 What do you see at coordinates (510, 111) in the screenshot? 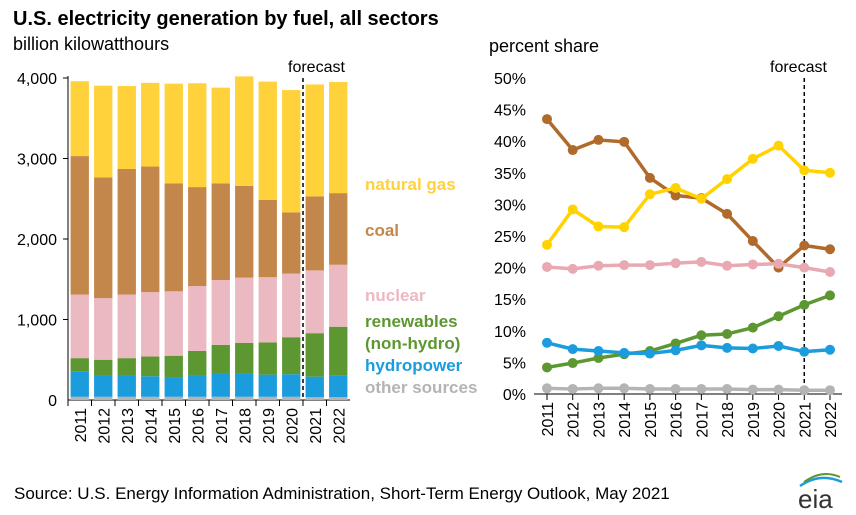
I see `right-y-tick-label: 45%` at bounding box center [510, 111].